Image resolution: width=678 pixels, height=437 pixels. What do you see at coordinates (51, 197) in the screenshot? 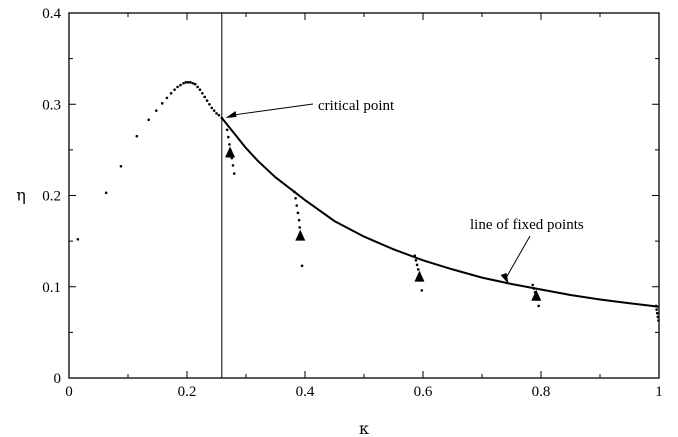
I see `y-tick-label: 0.2` at bounding box center [51, 197].